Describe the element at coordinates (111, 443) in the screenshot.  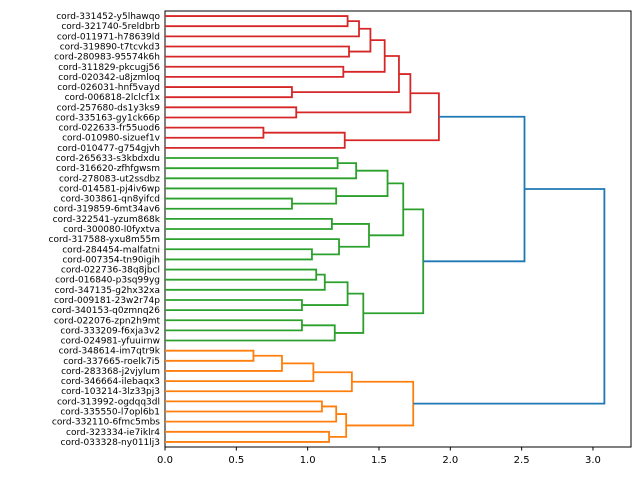
I see `leaf-label: cord-033328-ny011lj3` at that location.